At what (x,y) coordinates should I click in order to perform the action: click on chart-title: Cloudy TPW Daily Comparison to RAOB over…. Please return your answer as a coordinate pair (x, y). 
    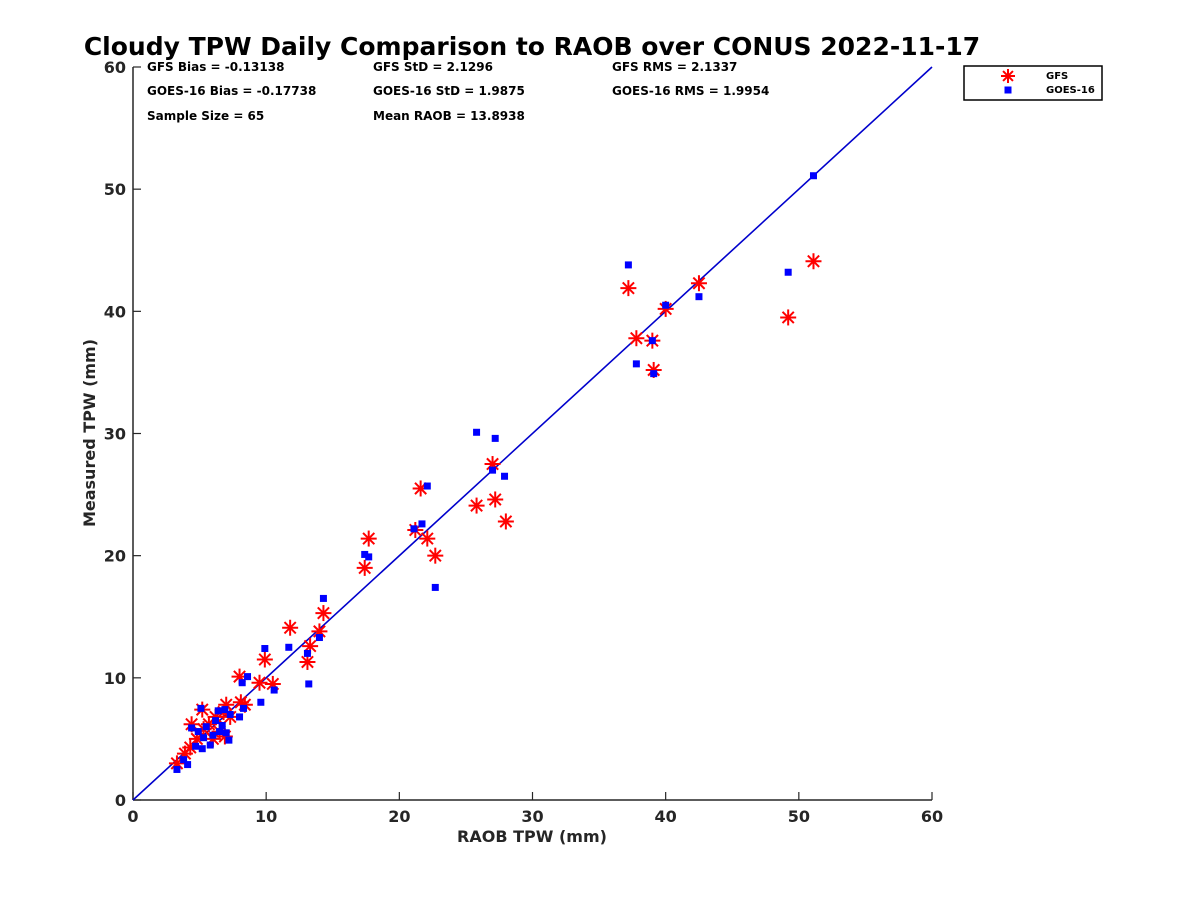
    Looking at the image, I should click on (532, 46).